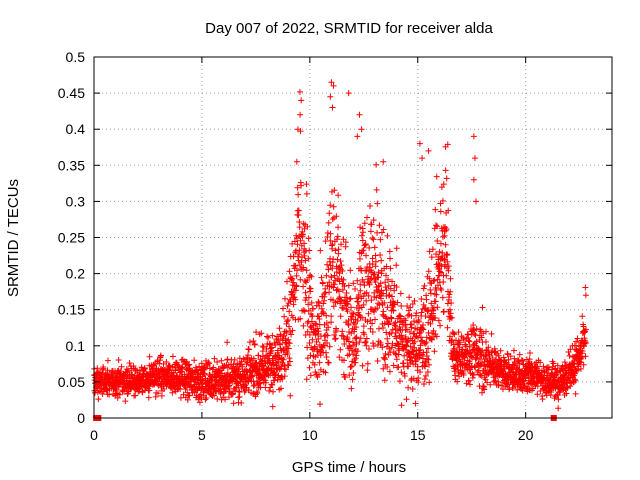 This screenshot has width=640, height=480. I want to click on y-tick-label: 0.3, so click(76, 201).